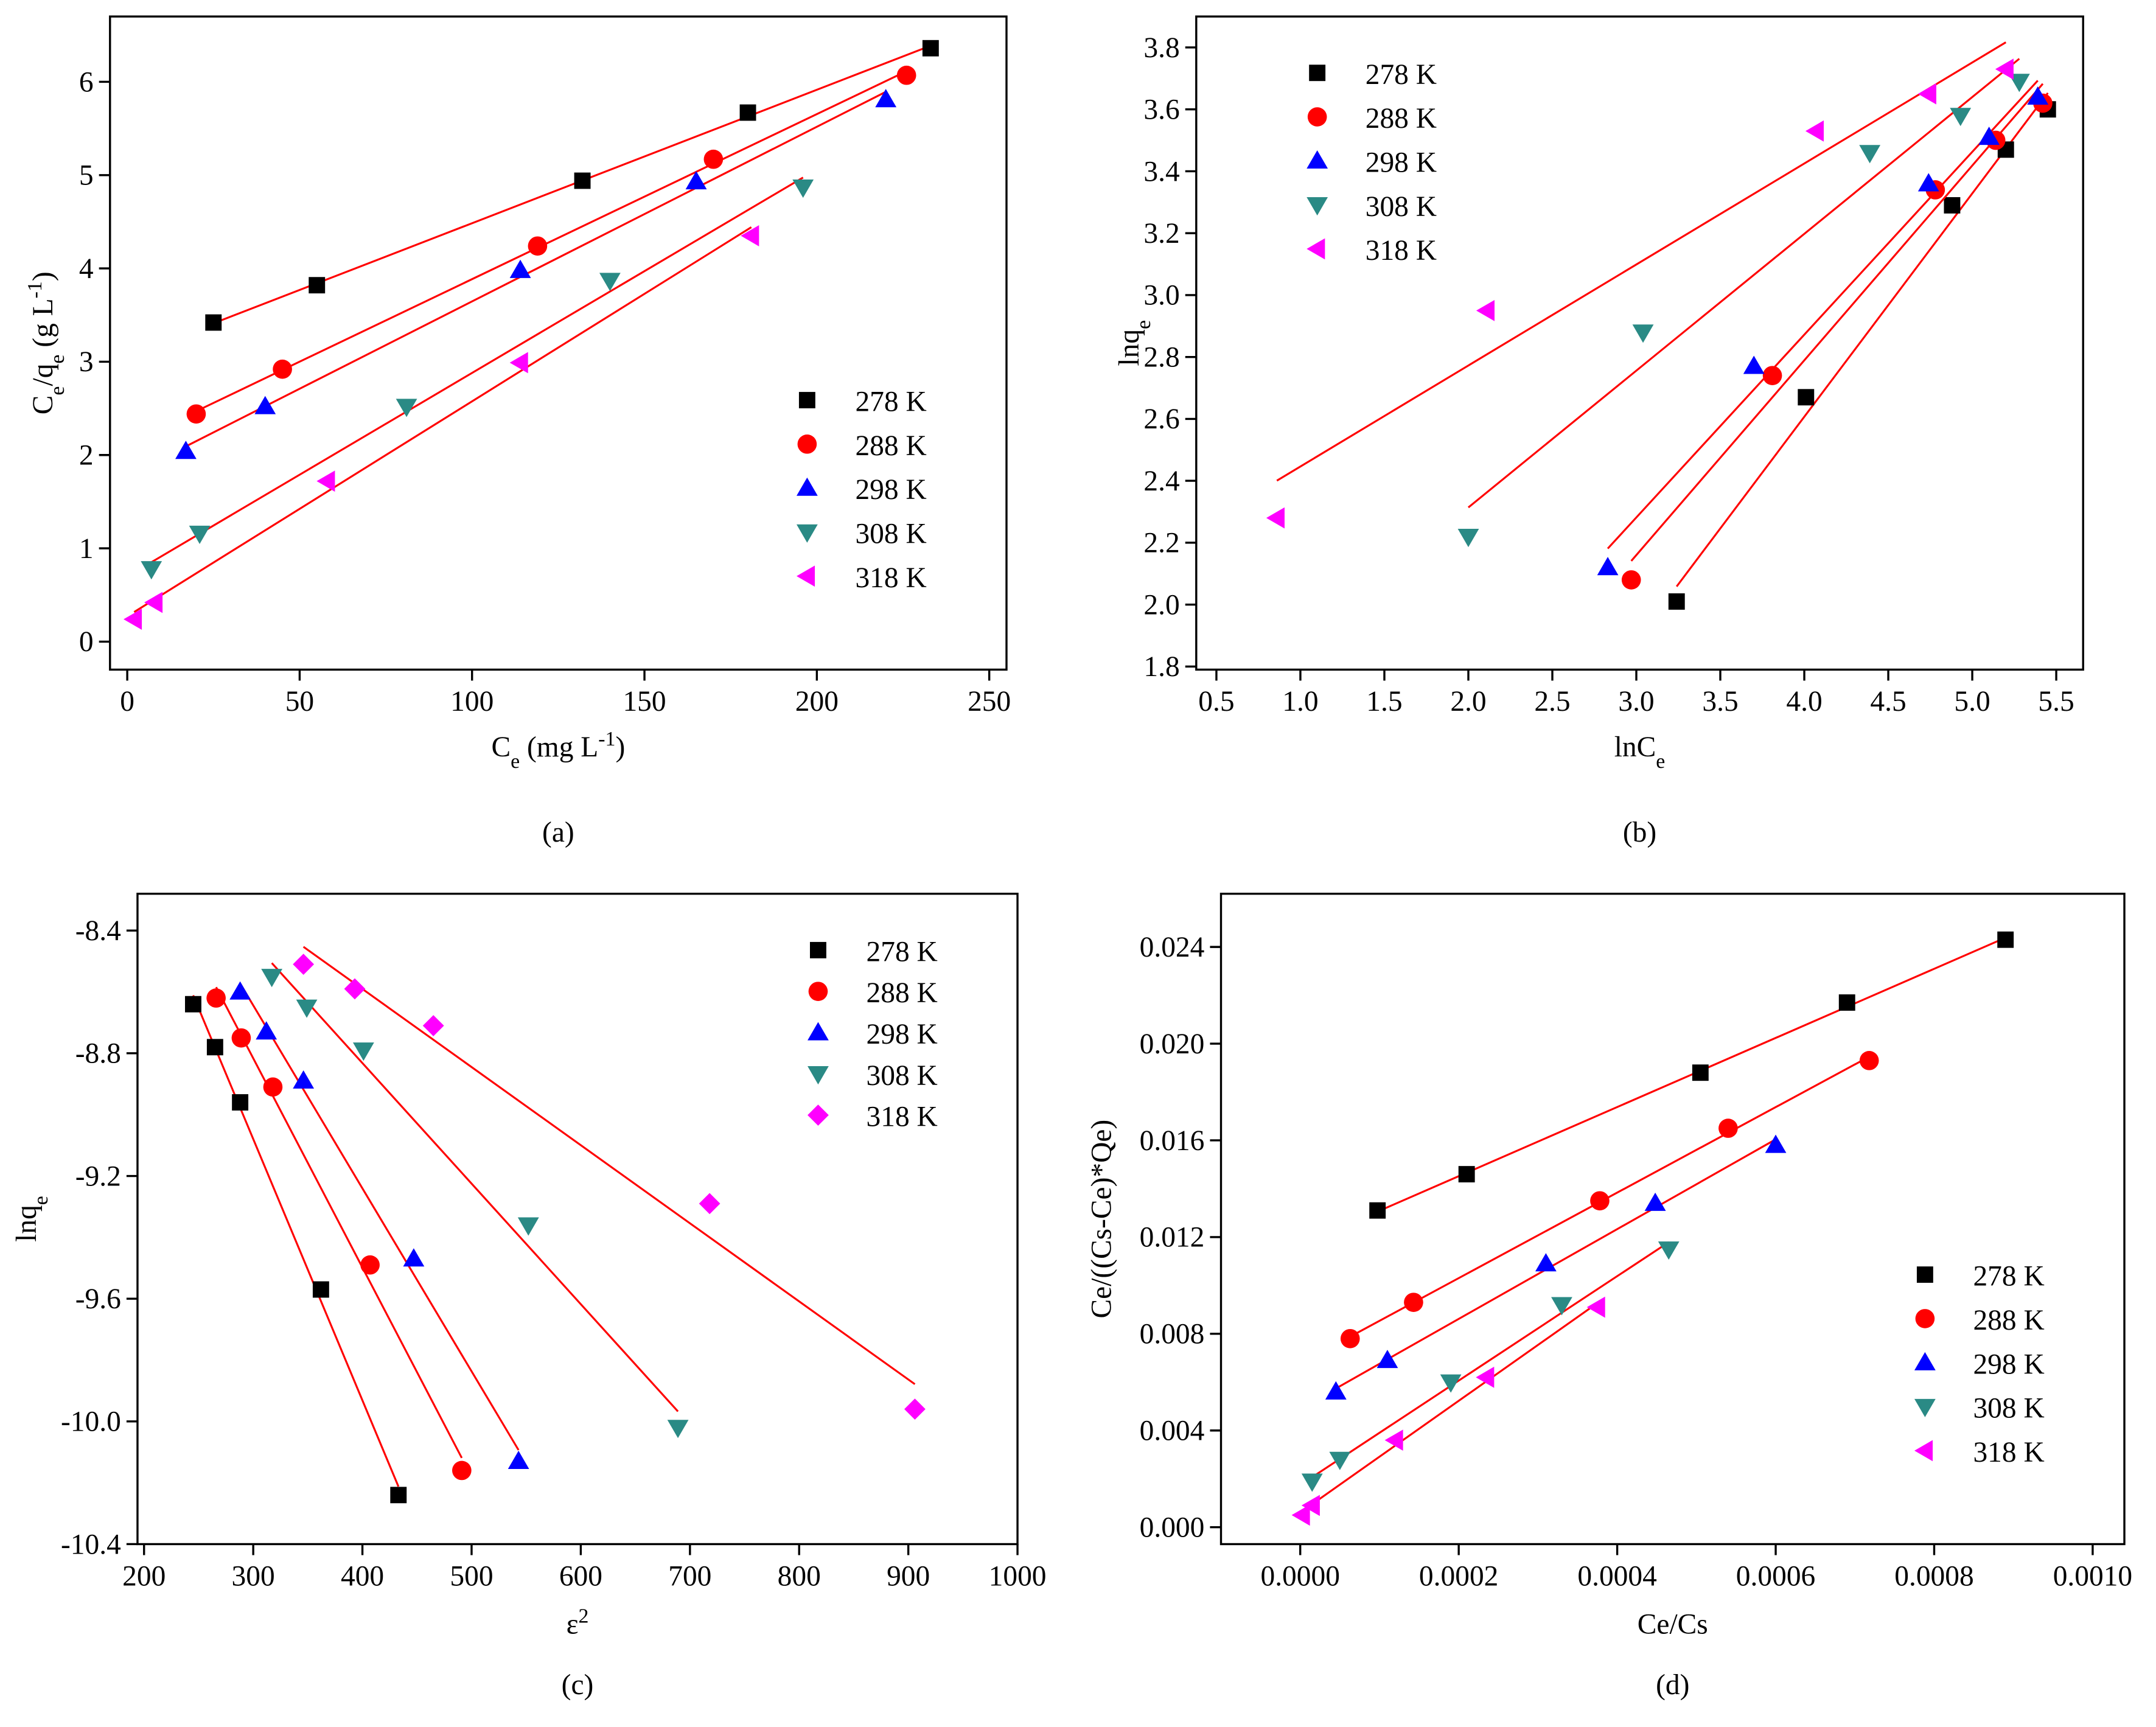  I want to click on y-tick-label: 0, so click(87, 642).